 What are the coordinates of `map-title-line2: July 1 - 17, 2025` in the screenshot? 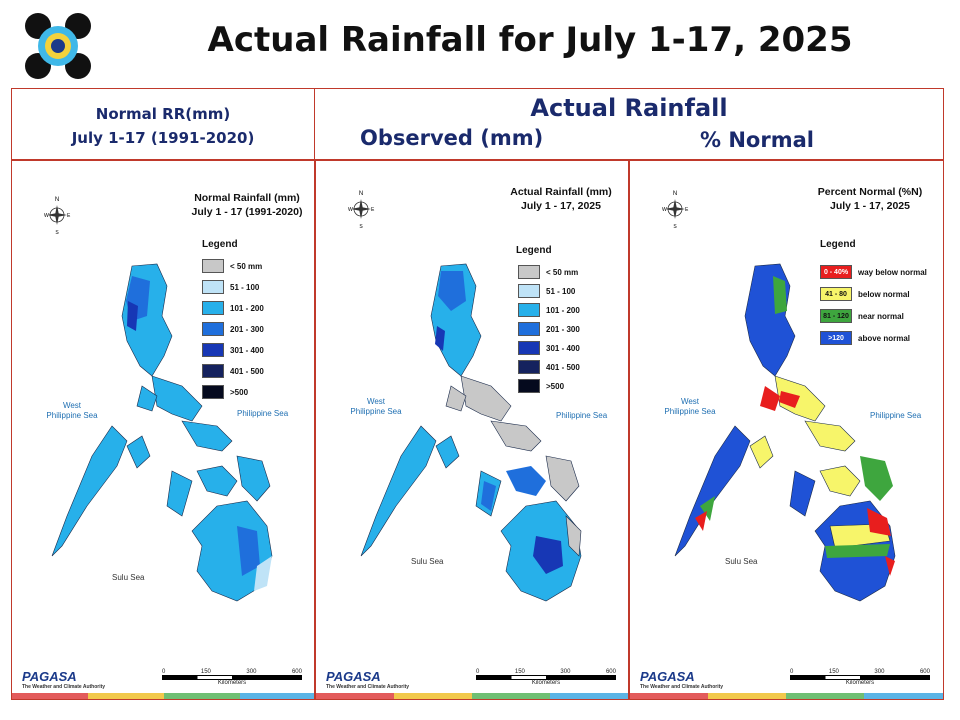 It's located at (561, 206).